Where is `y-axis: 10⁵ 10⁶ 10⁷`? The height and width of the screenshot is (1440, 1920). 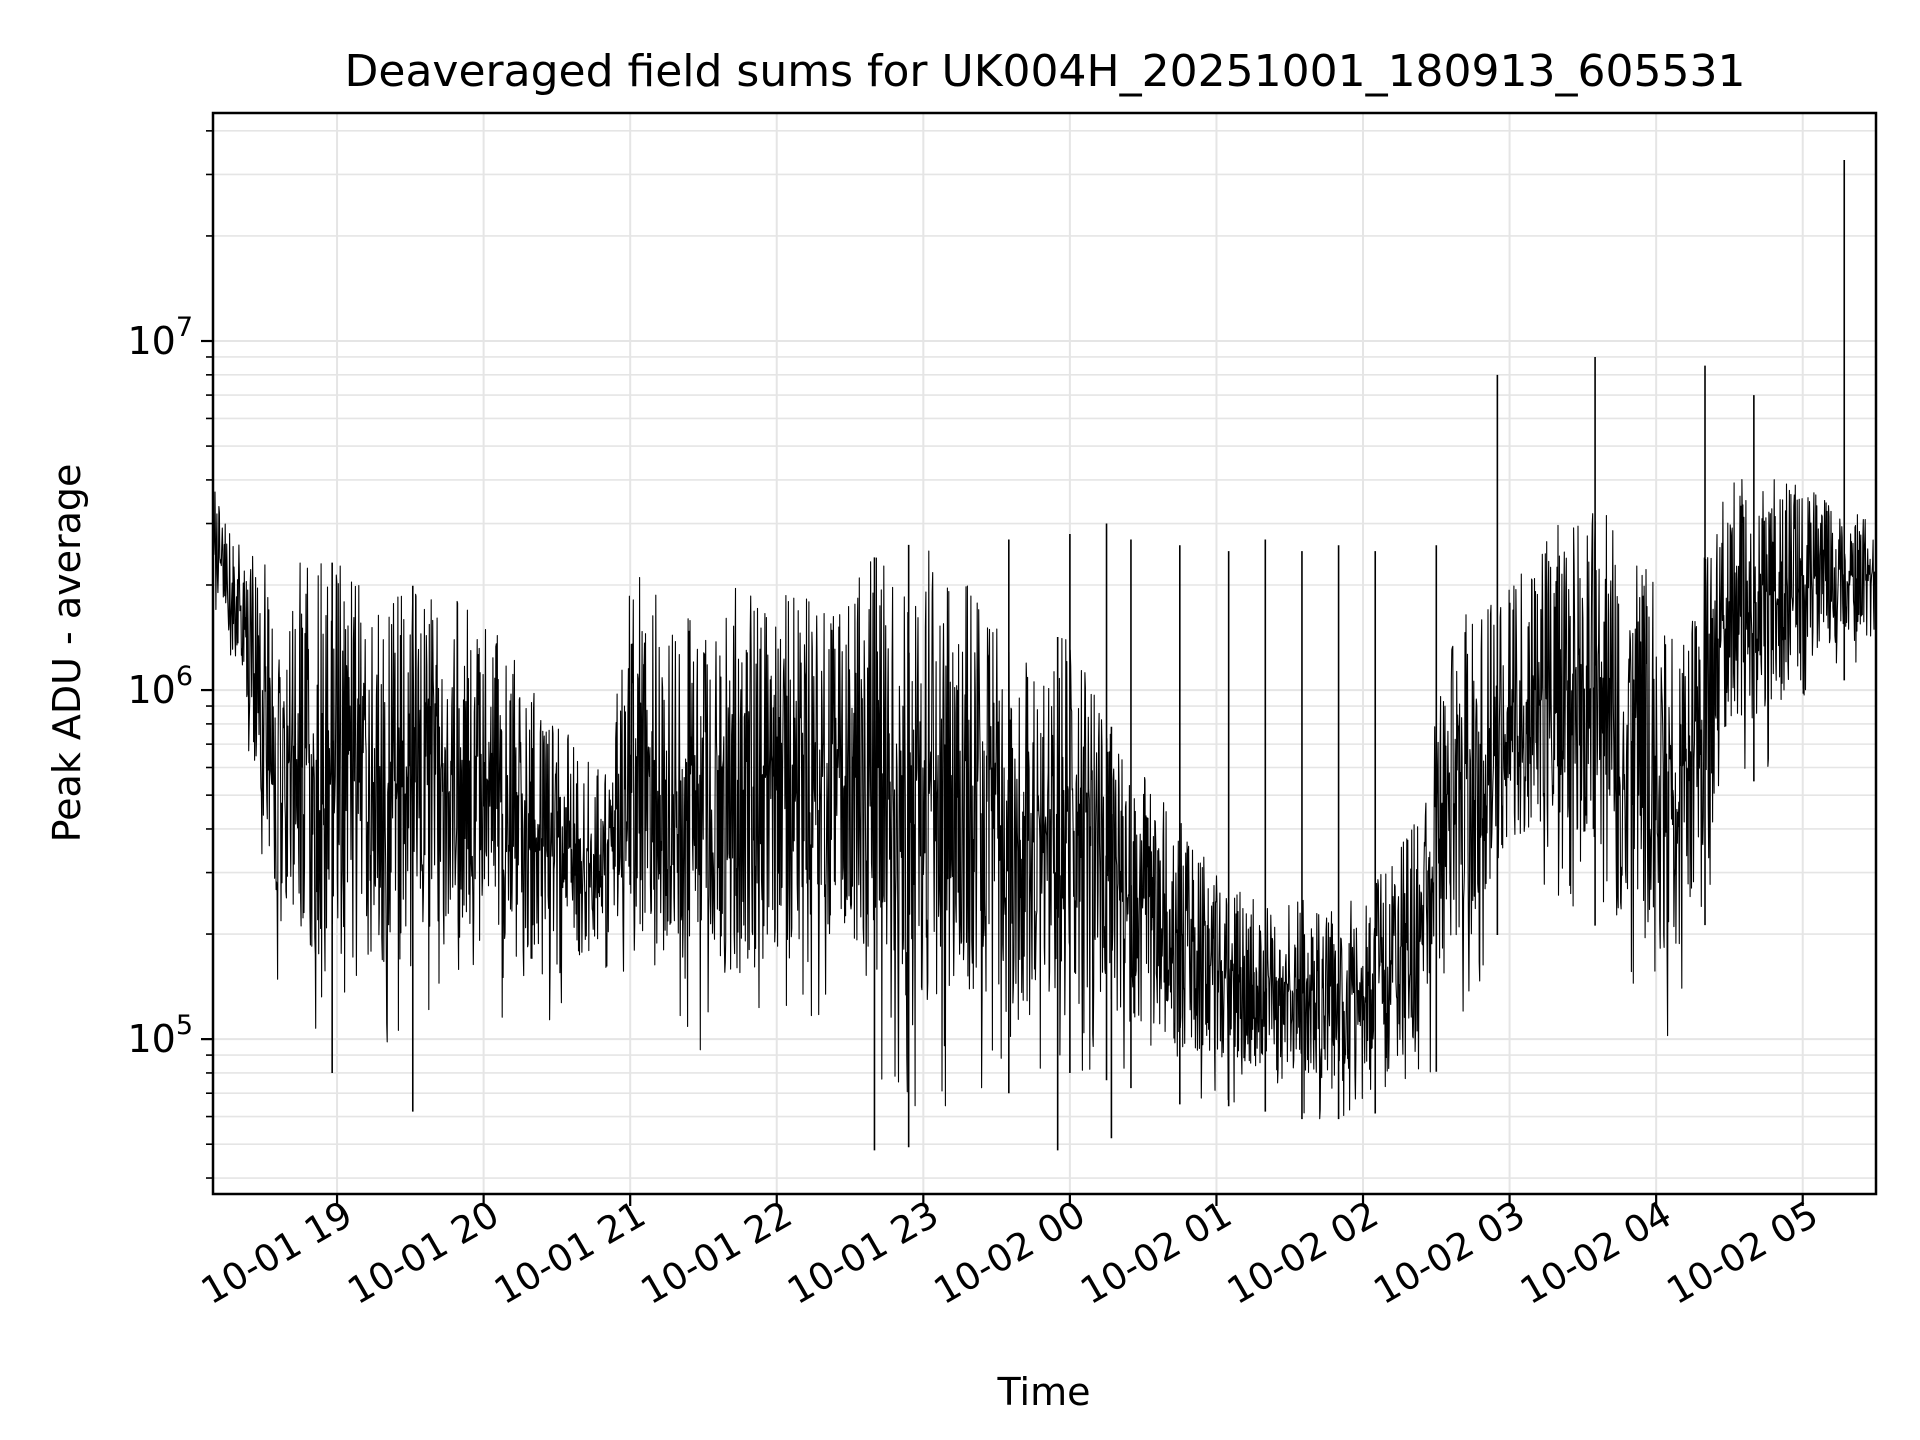 y-axis: 10⁵ 10⁶ 10⁷ is located at coordinates (170, 654).